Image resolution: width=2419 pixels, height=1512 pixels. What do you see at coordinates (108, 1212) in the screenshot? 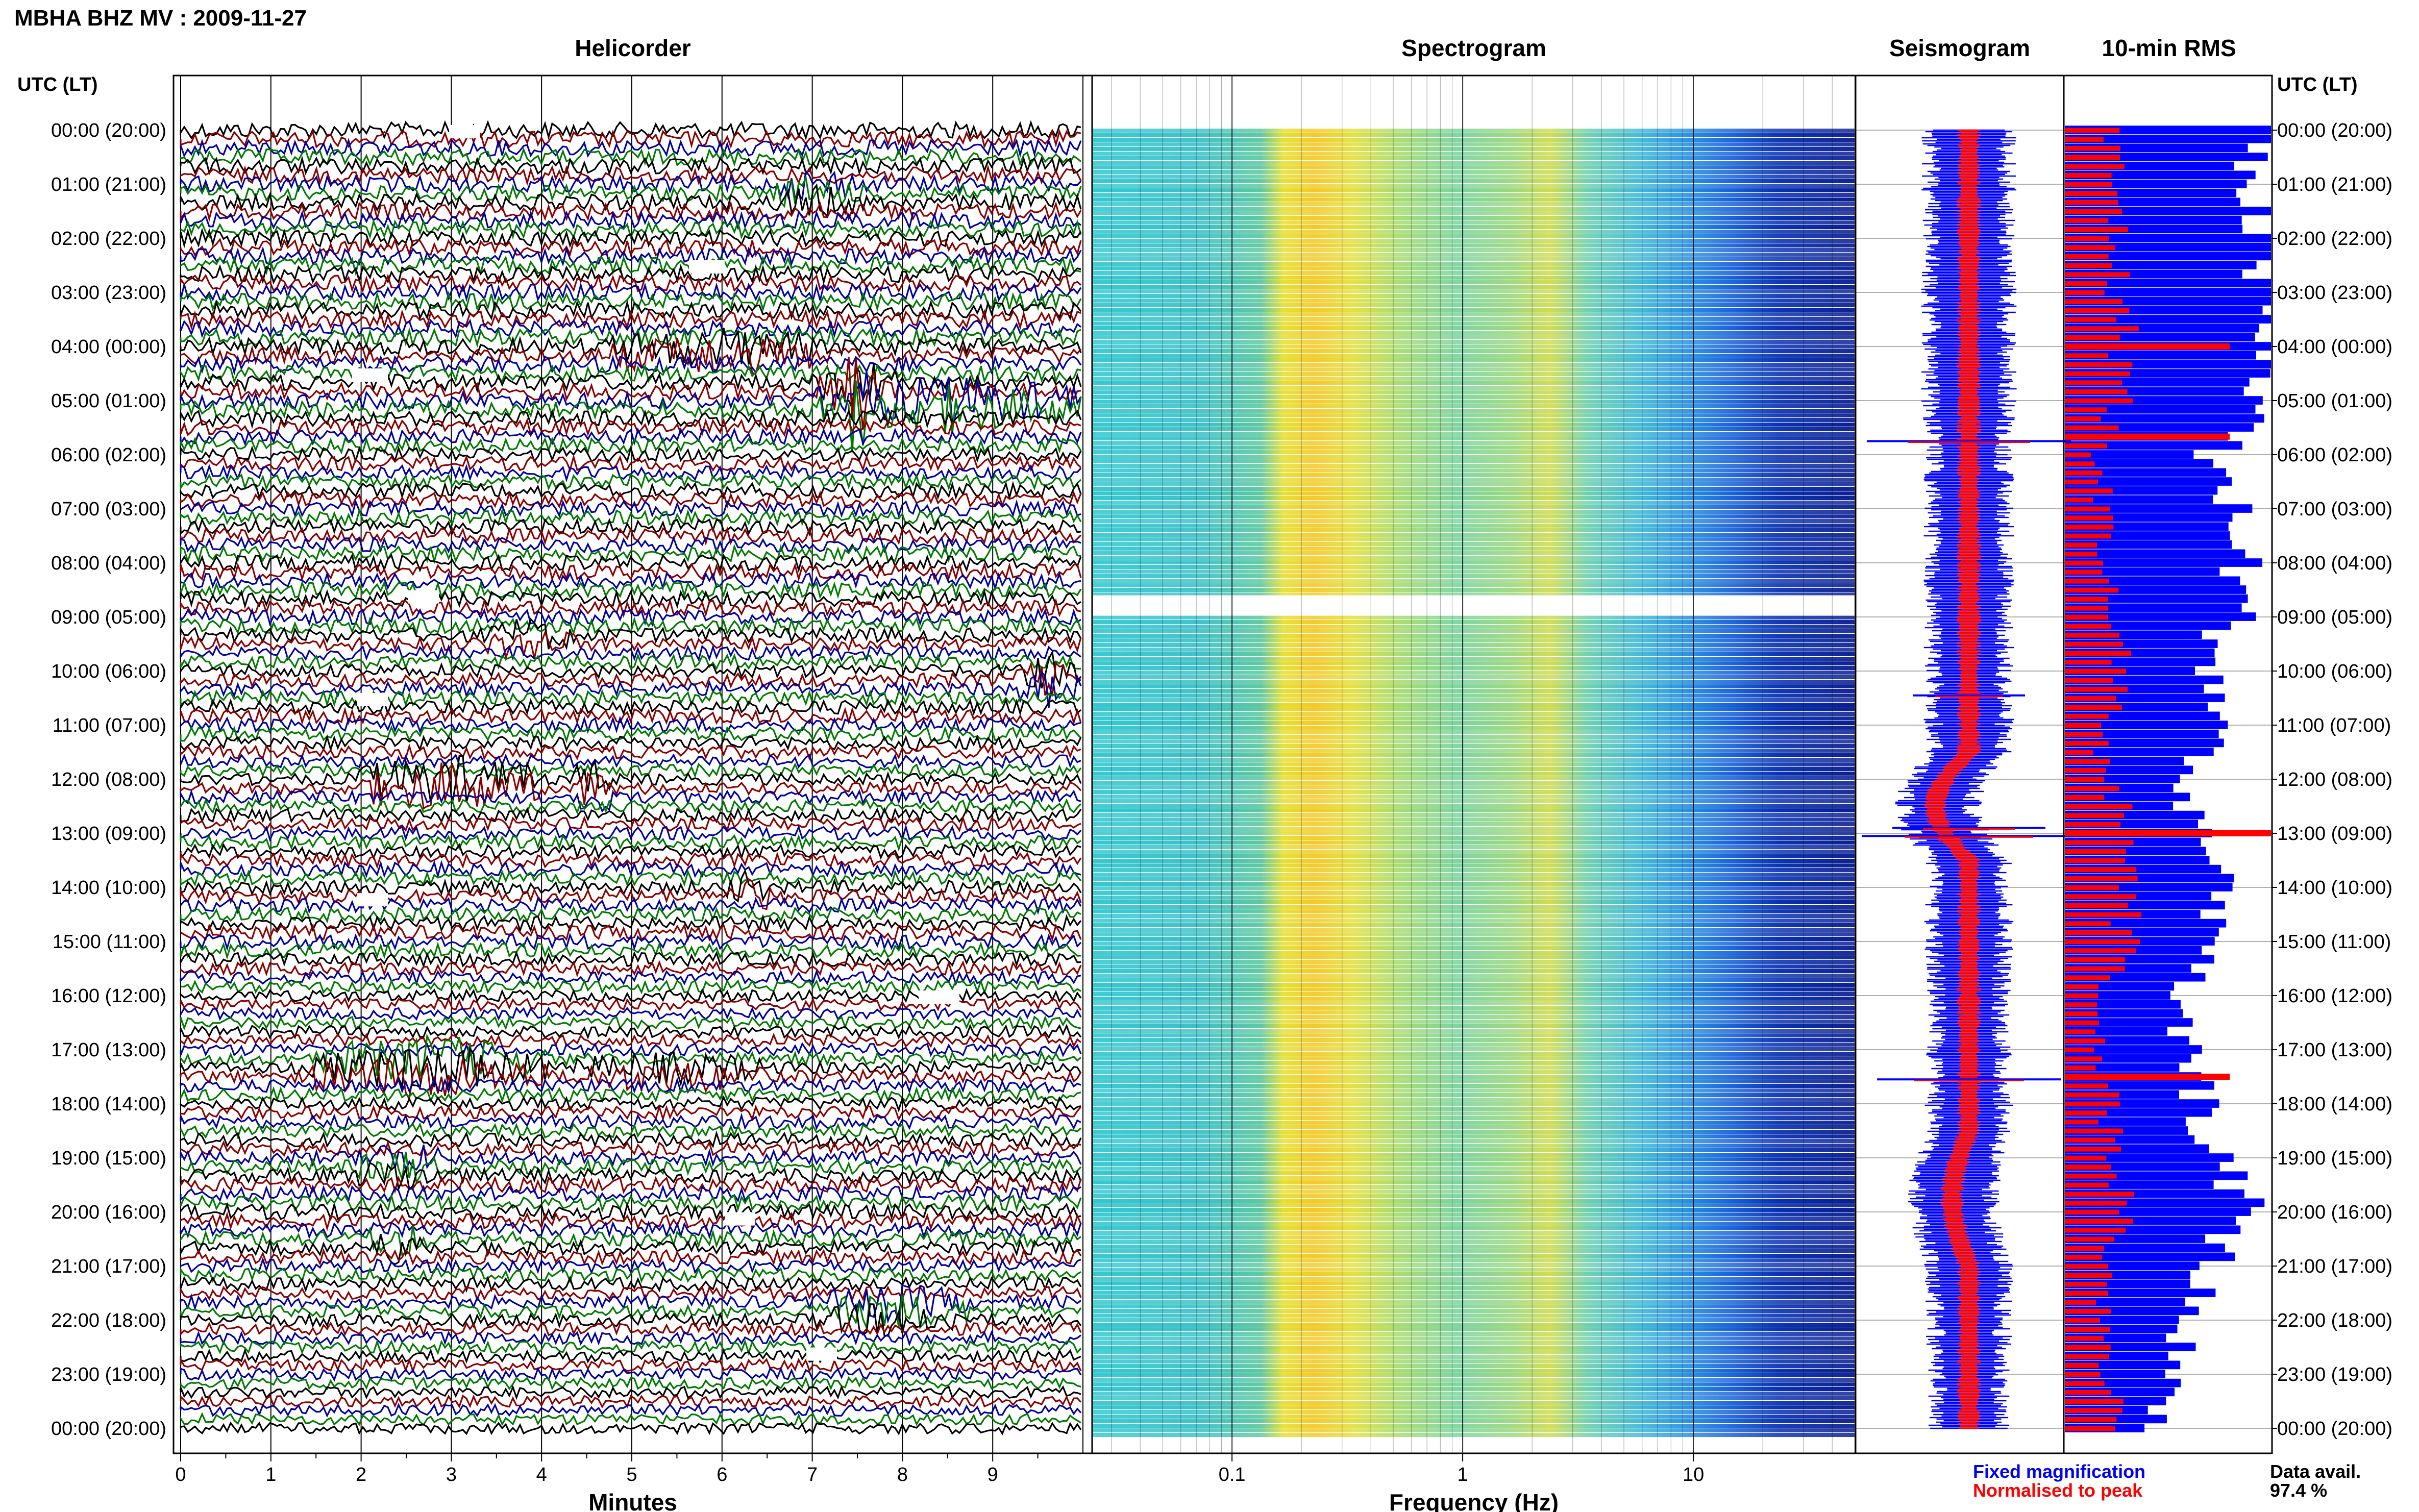
I see `time-label-left: 20:00 (16:00)` at bounding box center [108, 1212].